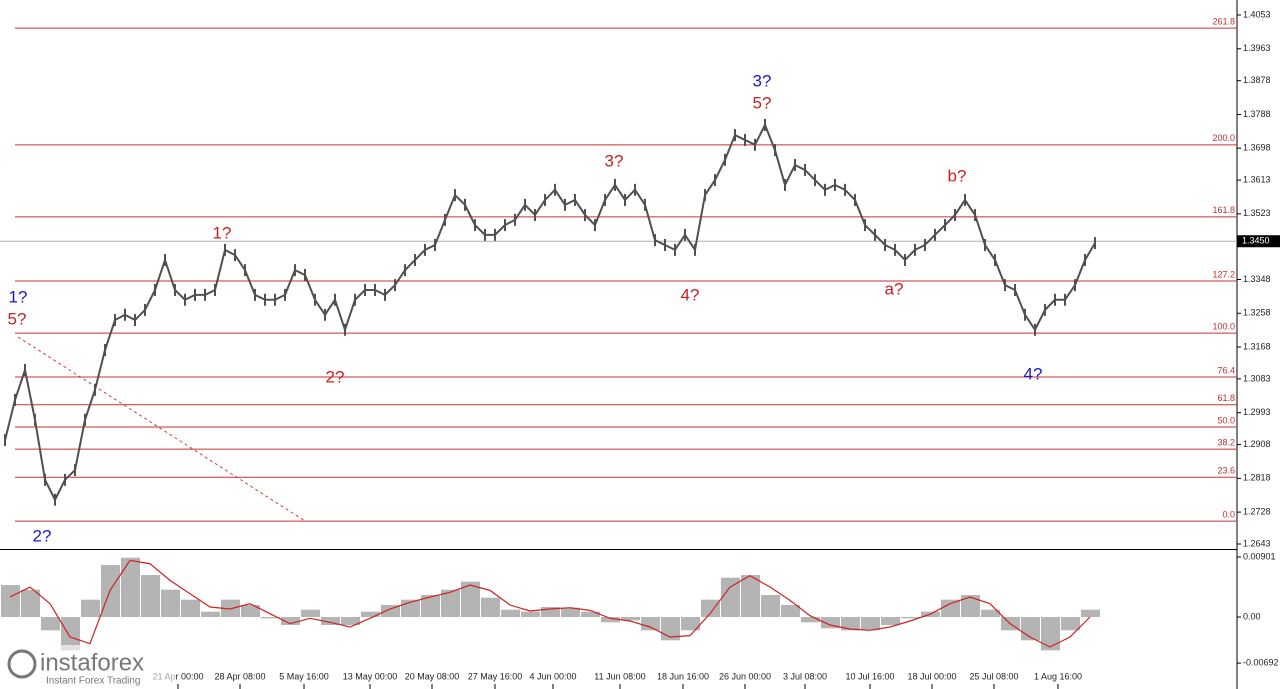 This screenshot has height=689, width=1280. Describe the element at coordinates (1033, 373) in the screenshot. I see `wave-label: 4?` at that location.